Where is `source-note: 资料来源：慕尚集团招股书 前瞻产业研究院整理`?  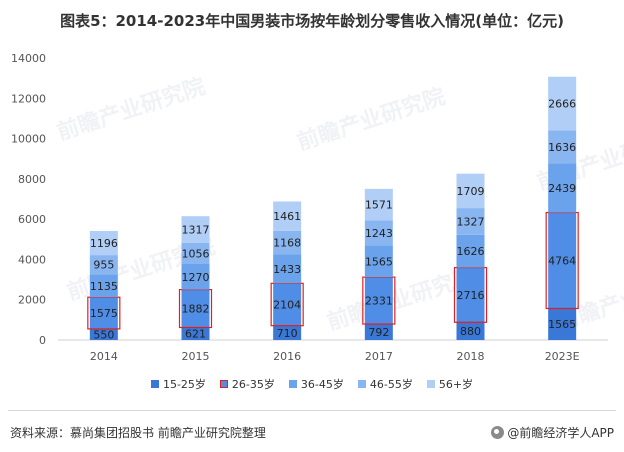
source-note: 资料来源：慕尚集团招股书 前瞻产业研究院整理 is located at coordinates (138, 433).